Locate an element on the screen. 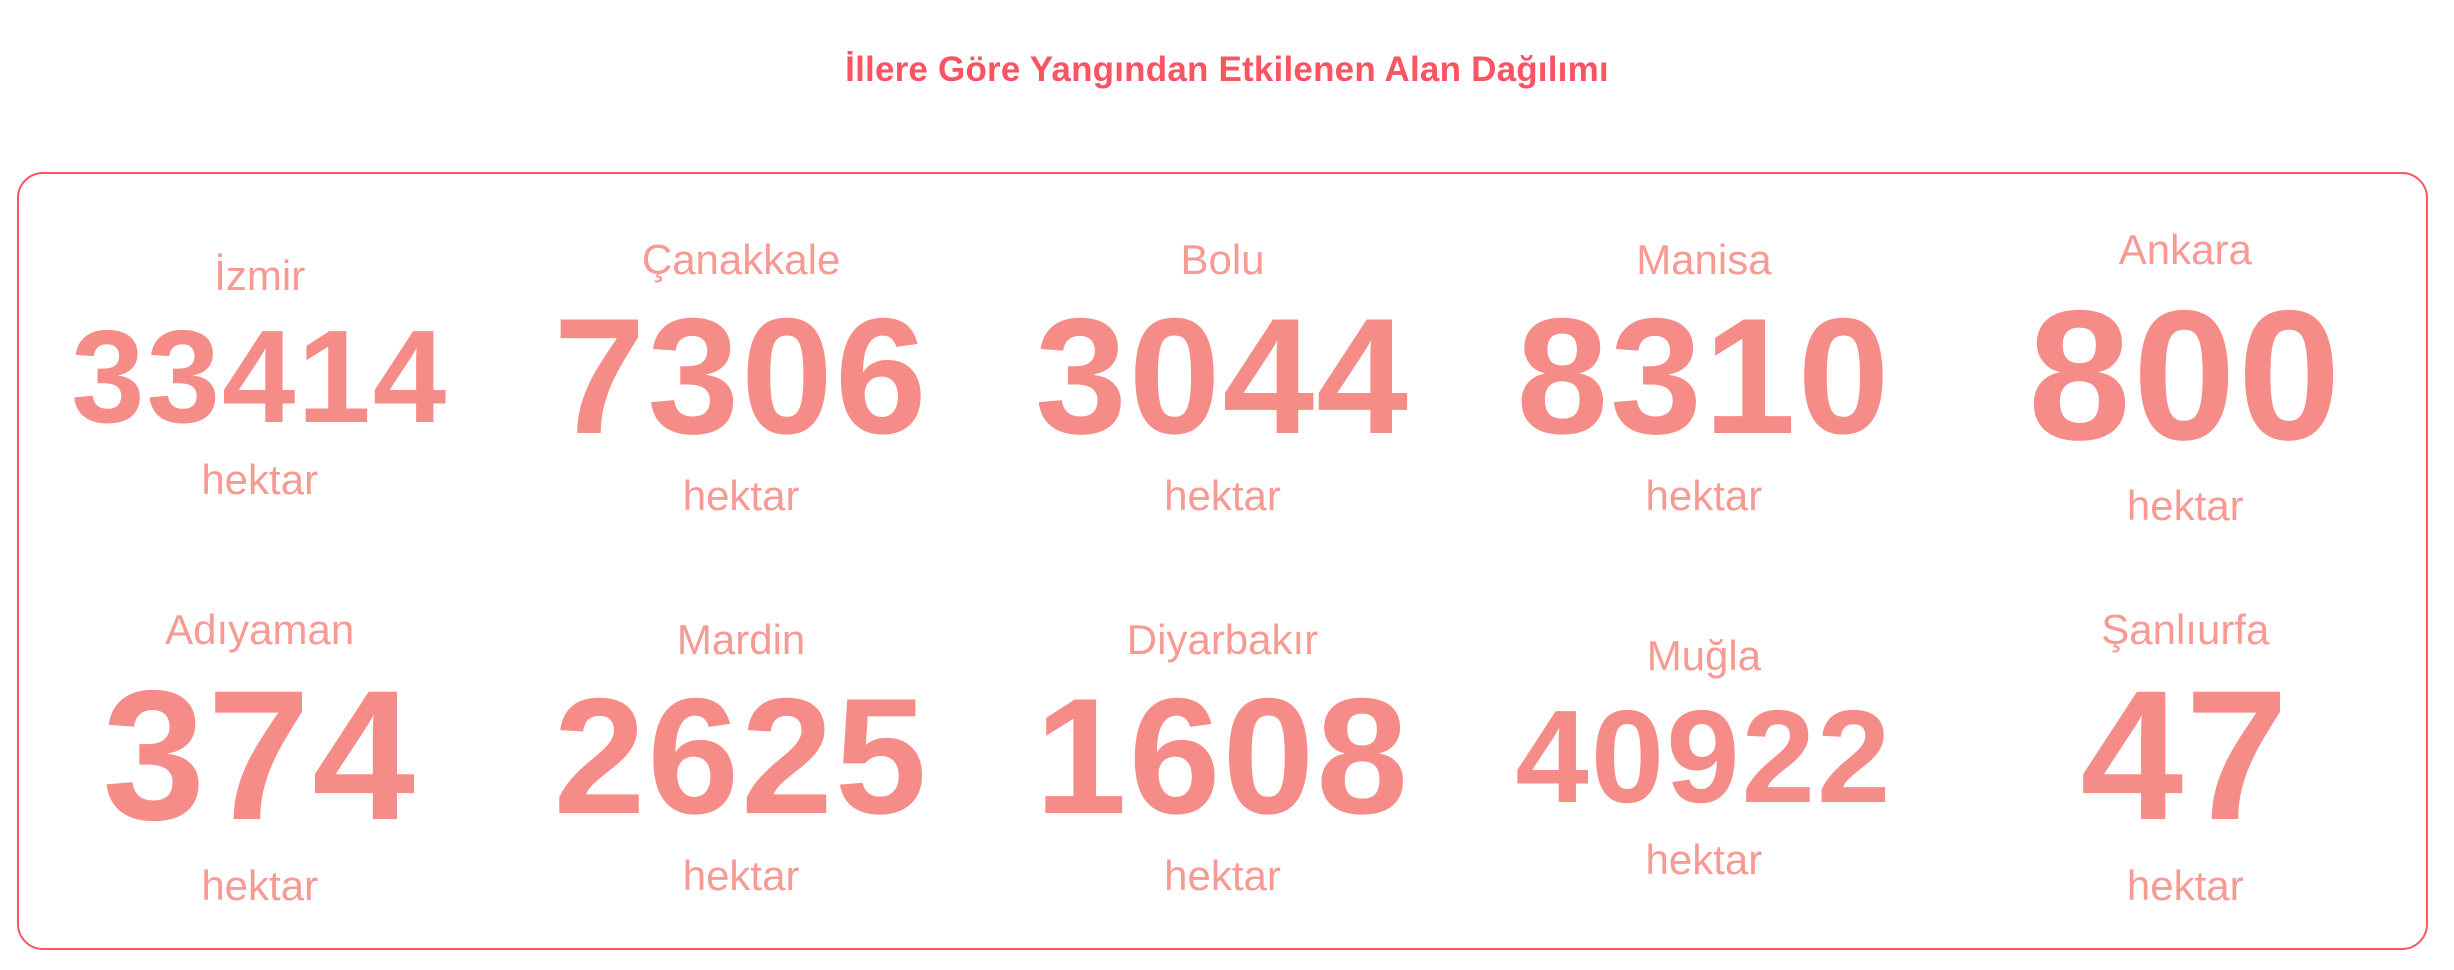 The width and height of the screenshot is (2454, 970). province-label: Diyarbakır is located at coordinates (1222, 639).